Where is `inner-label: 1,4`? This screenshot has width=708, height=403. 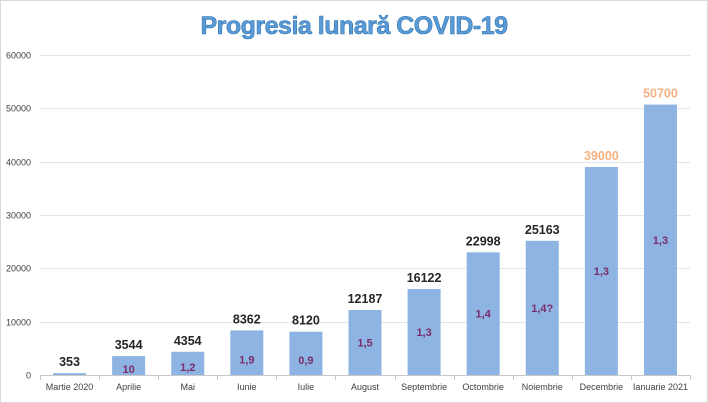
inner-label: 1,4 is located at coordinates (484, 315).